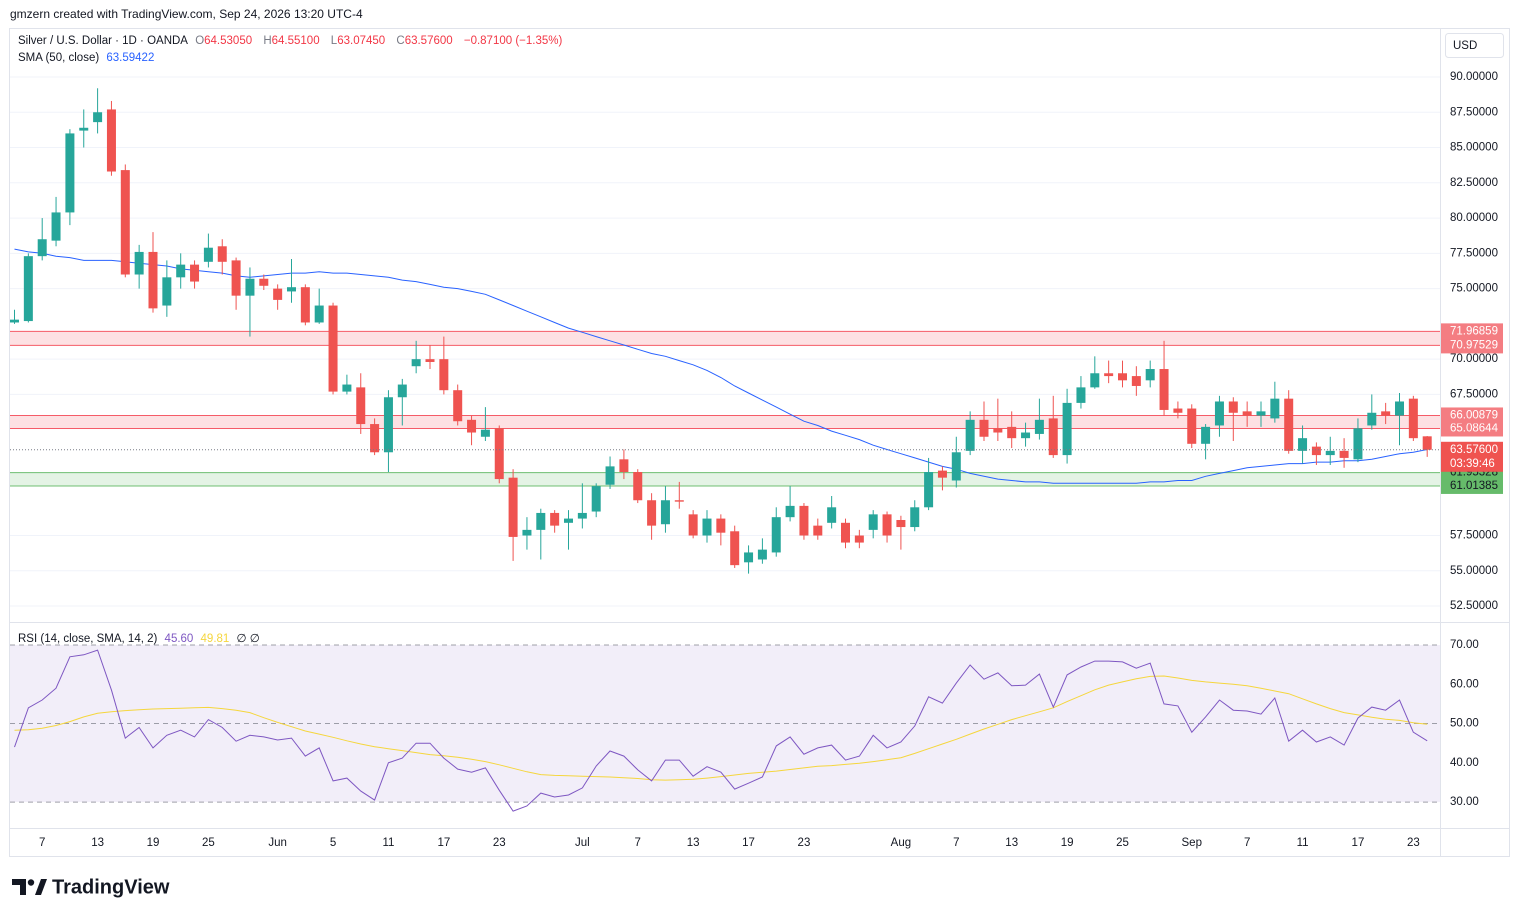  What do you see at coordinates (1474, 77) in the screenshot?
I see `y-tick-label: 90.00000` at bounding box center [1474, 77].